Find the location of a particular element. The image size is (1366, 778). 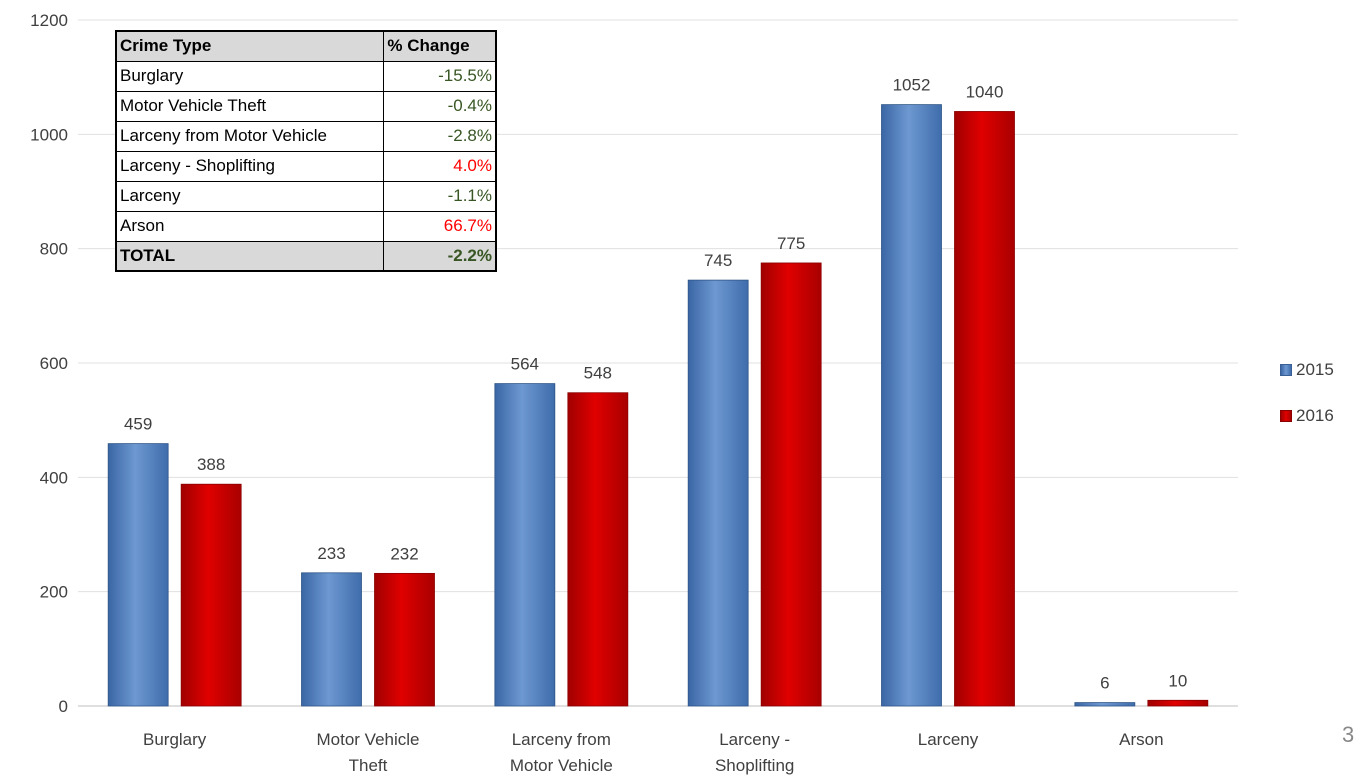

x-tick-label: Larceny from is located at coordinates (561, 739).